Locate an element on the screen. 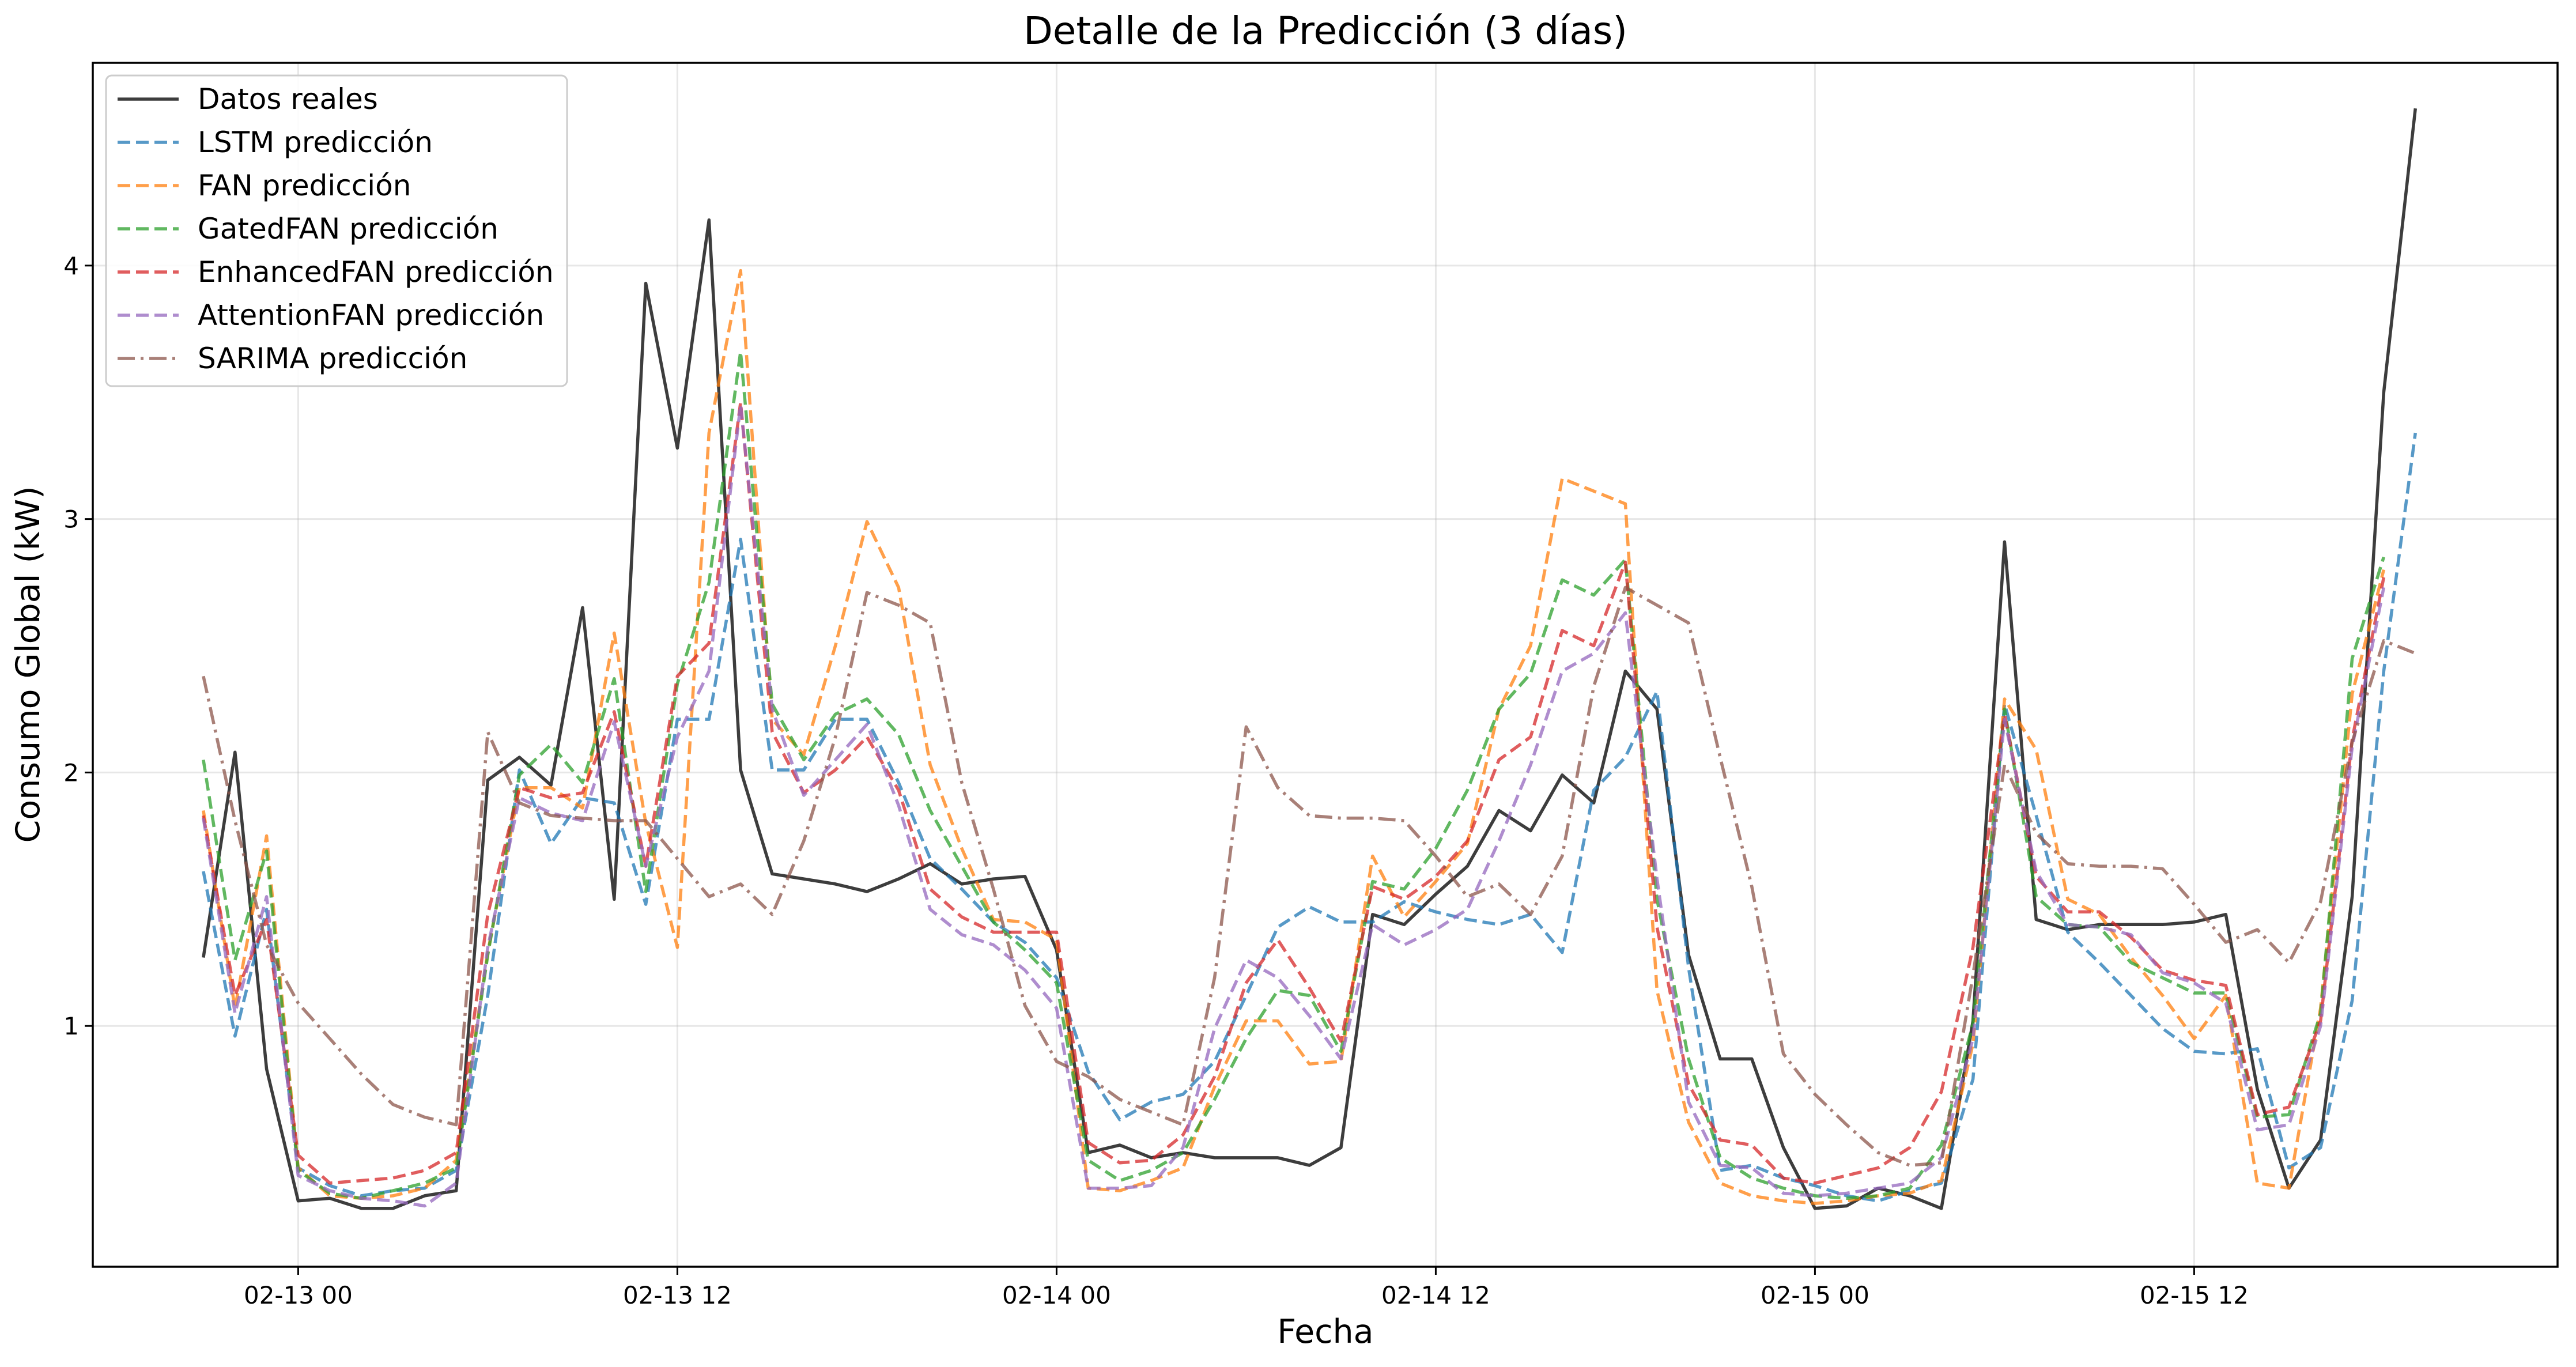  x-tick-label: 02-13 12 is located at coordinates (677, 1295).